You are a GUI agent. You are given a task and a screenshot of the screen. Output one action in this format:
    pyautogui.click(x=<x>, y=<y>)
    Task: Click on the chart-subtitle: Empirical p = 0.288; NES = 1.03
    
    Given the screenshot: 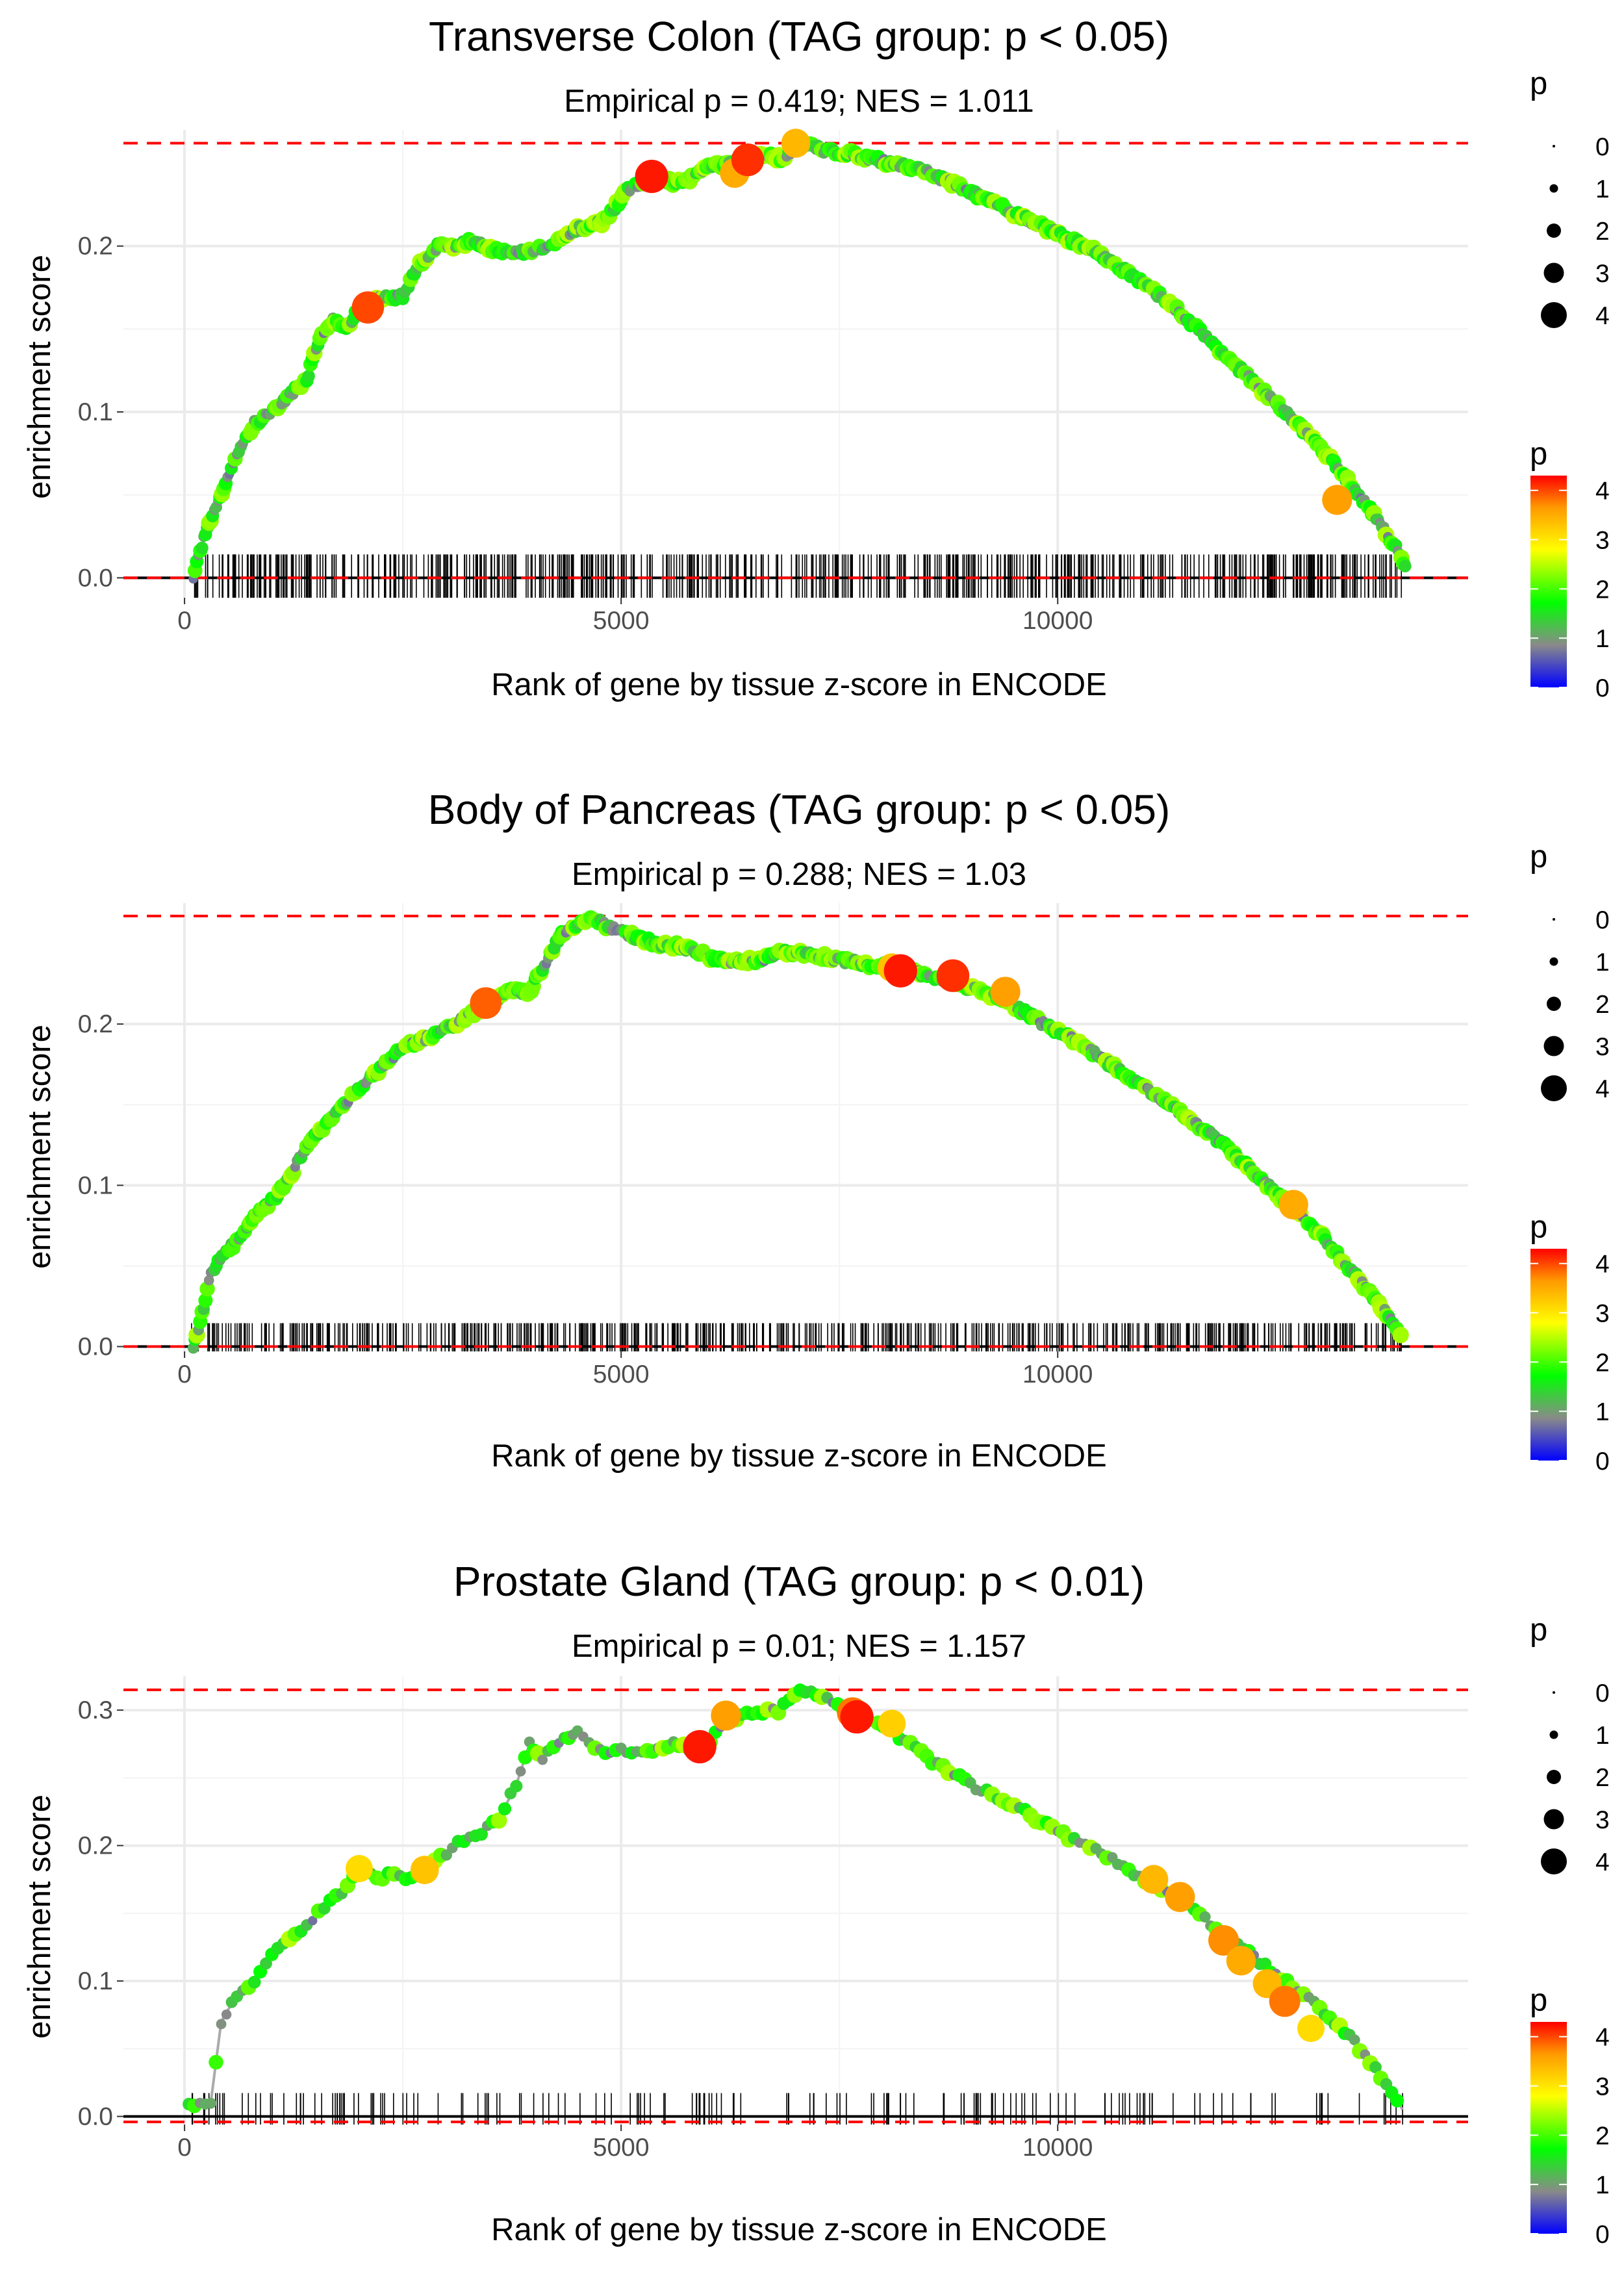 What is the action you would take?
    pyautogui.click(x=799, y=874)
    